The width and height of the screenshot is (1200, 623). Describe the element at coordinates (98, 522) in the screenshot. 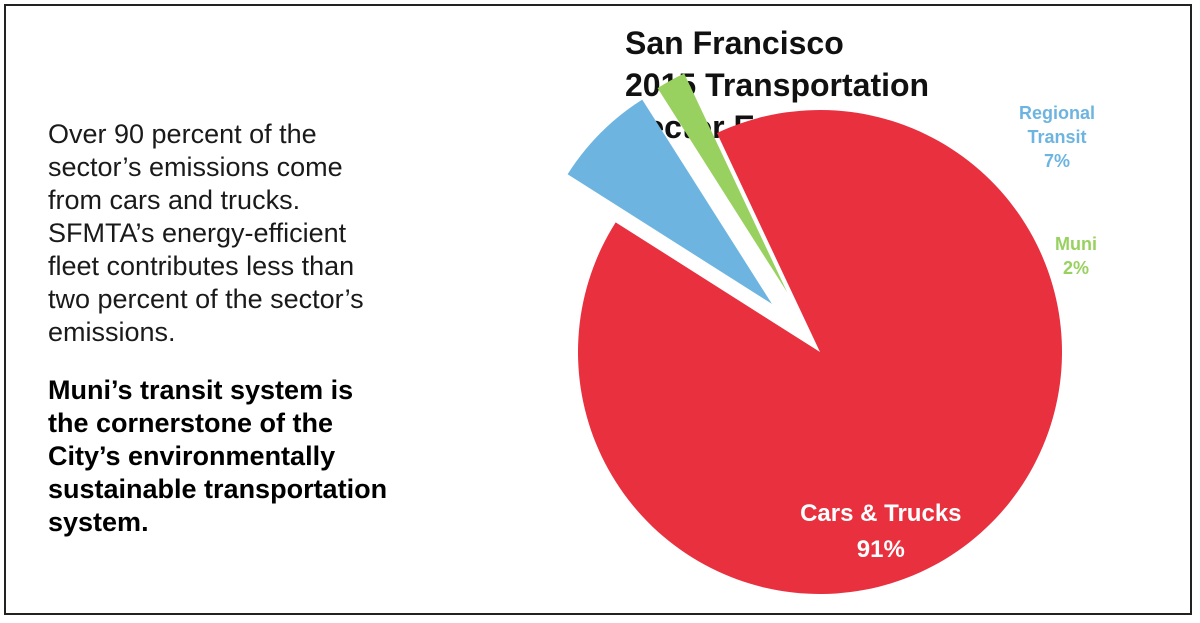

I see `emphasis-line: system.` at that location.